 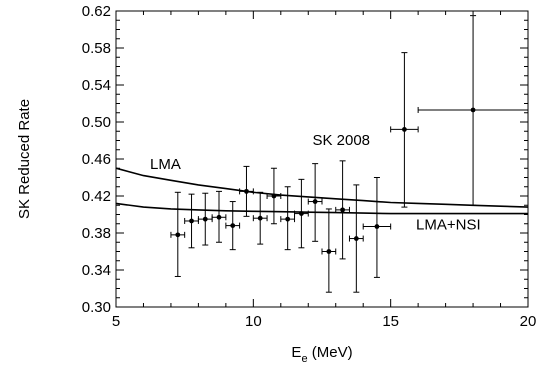 I want to click on y-tick-label: 0.34, so click(x=96, y=270).